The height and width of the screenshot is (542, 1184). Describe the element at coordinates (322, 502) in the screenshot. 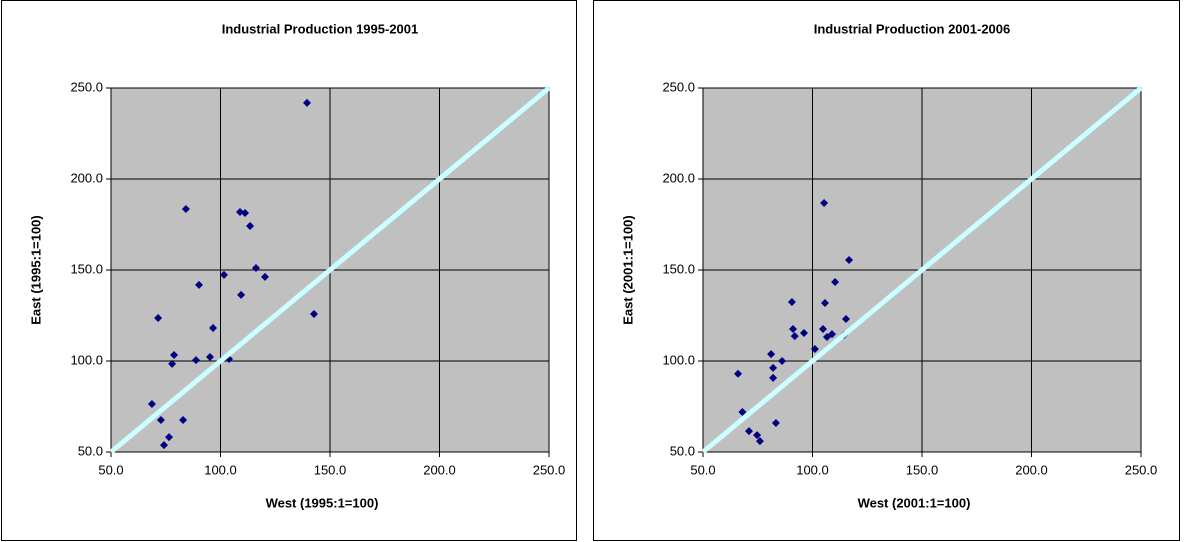

I see `x-axis-label: West (1995:1=100)` at that location.